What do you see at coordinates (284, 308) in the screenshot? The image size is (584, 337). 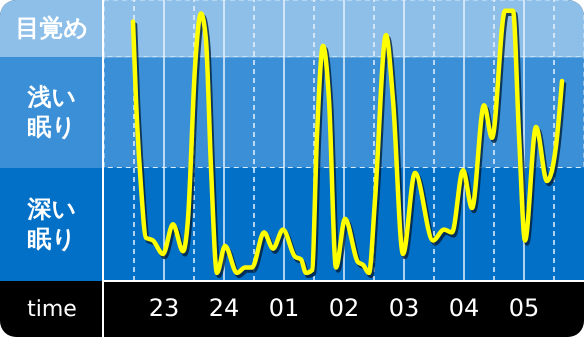 I see `x-tick-label: 01` at bounding box center [284, 308].